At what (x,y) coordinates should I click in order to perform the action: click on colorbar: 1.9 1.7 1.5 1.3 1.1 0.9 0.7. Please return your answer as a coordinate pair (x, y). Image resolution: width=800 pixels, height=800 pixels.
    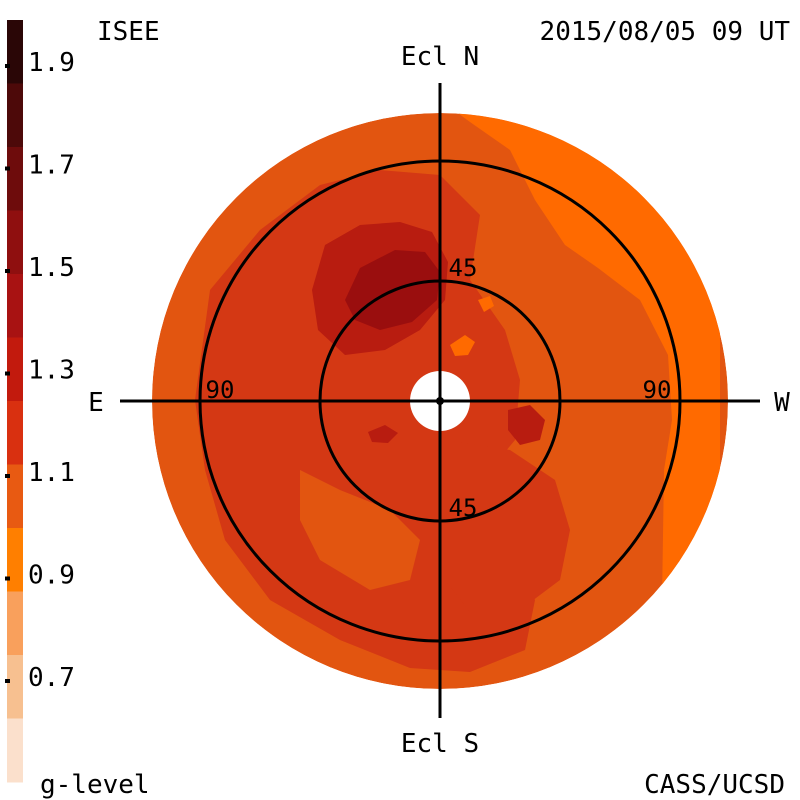
    Looking at the image, I should click on (40, 401).